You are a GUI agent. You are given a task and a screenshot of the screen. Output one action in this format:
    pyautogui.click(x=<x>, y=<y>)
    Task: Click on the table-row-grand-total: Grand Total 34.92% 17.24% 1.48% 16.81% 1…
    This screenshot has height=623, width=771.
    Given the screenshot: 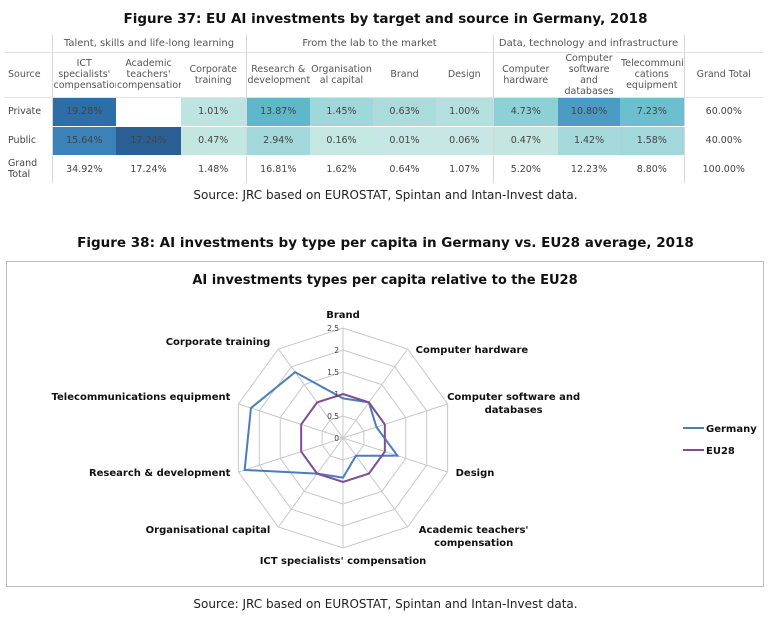 What is the action you would take?
    pyautogui.click(x=383, y=169)
    